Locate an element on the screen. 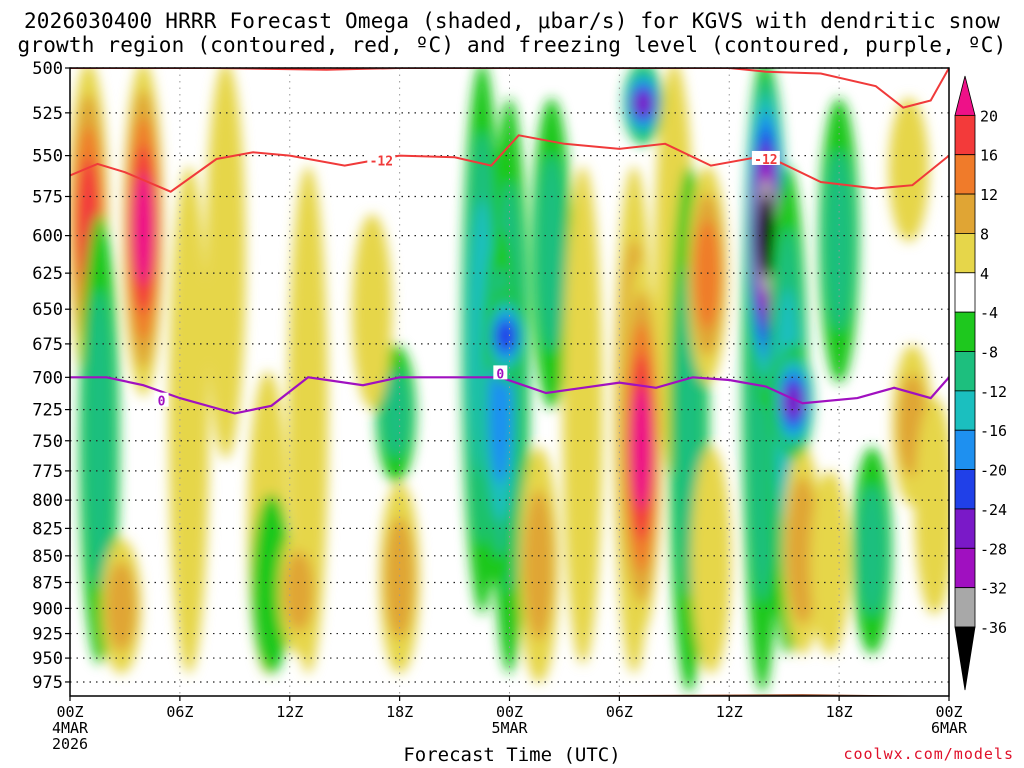 This screenshot has width=1024, height=768. y-tick-label-925: 925 is located at coordinates (47, 635).